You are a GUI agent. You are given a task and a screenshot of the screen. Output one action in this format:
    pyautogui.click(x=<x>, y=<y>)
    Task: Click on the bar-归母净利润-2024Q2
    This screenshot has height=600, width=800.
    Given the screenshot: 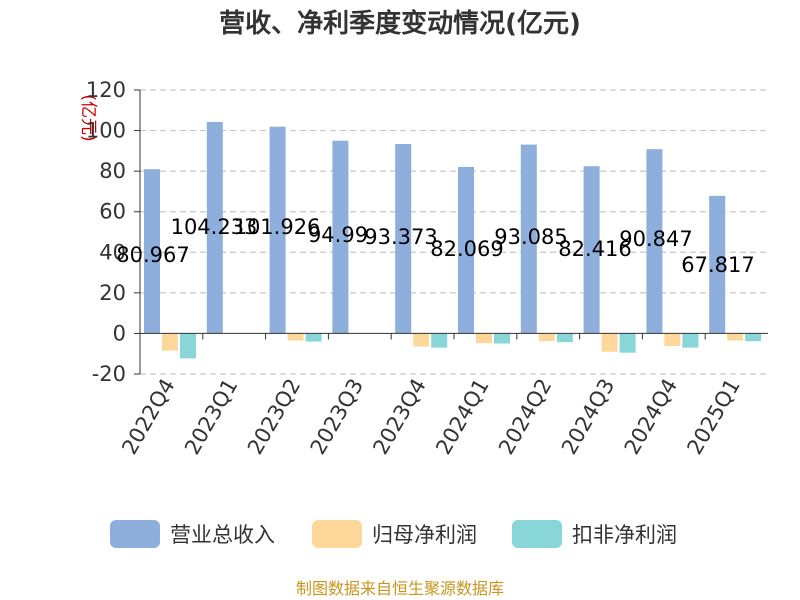 What is the action you would take?
    pyautogui.click(x=546, y=337)
    